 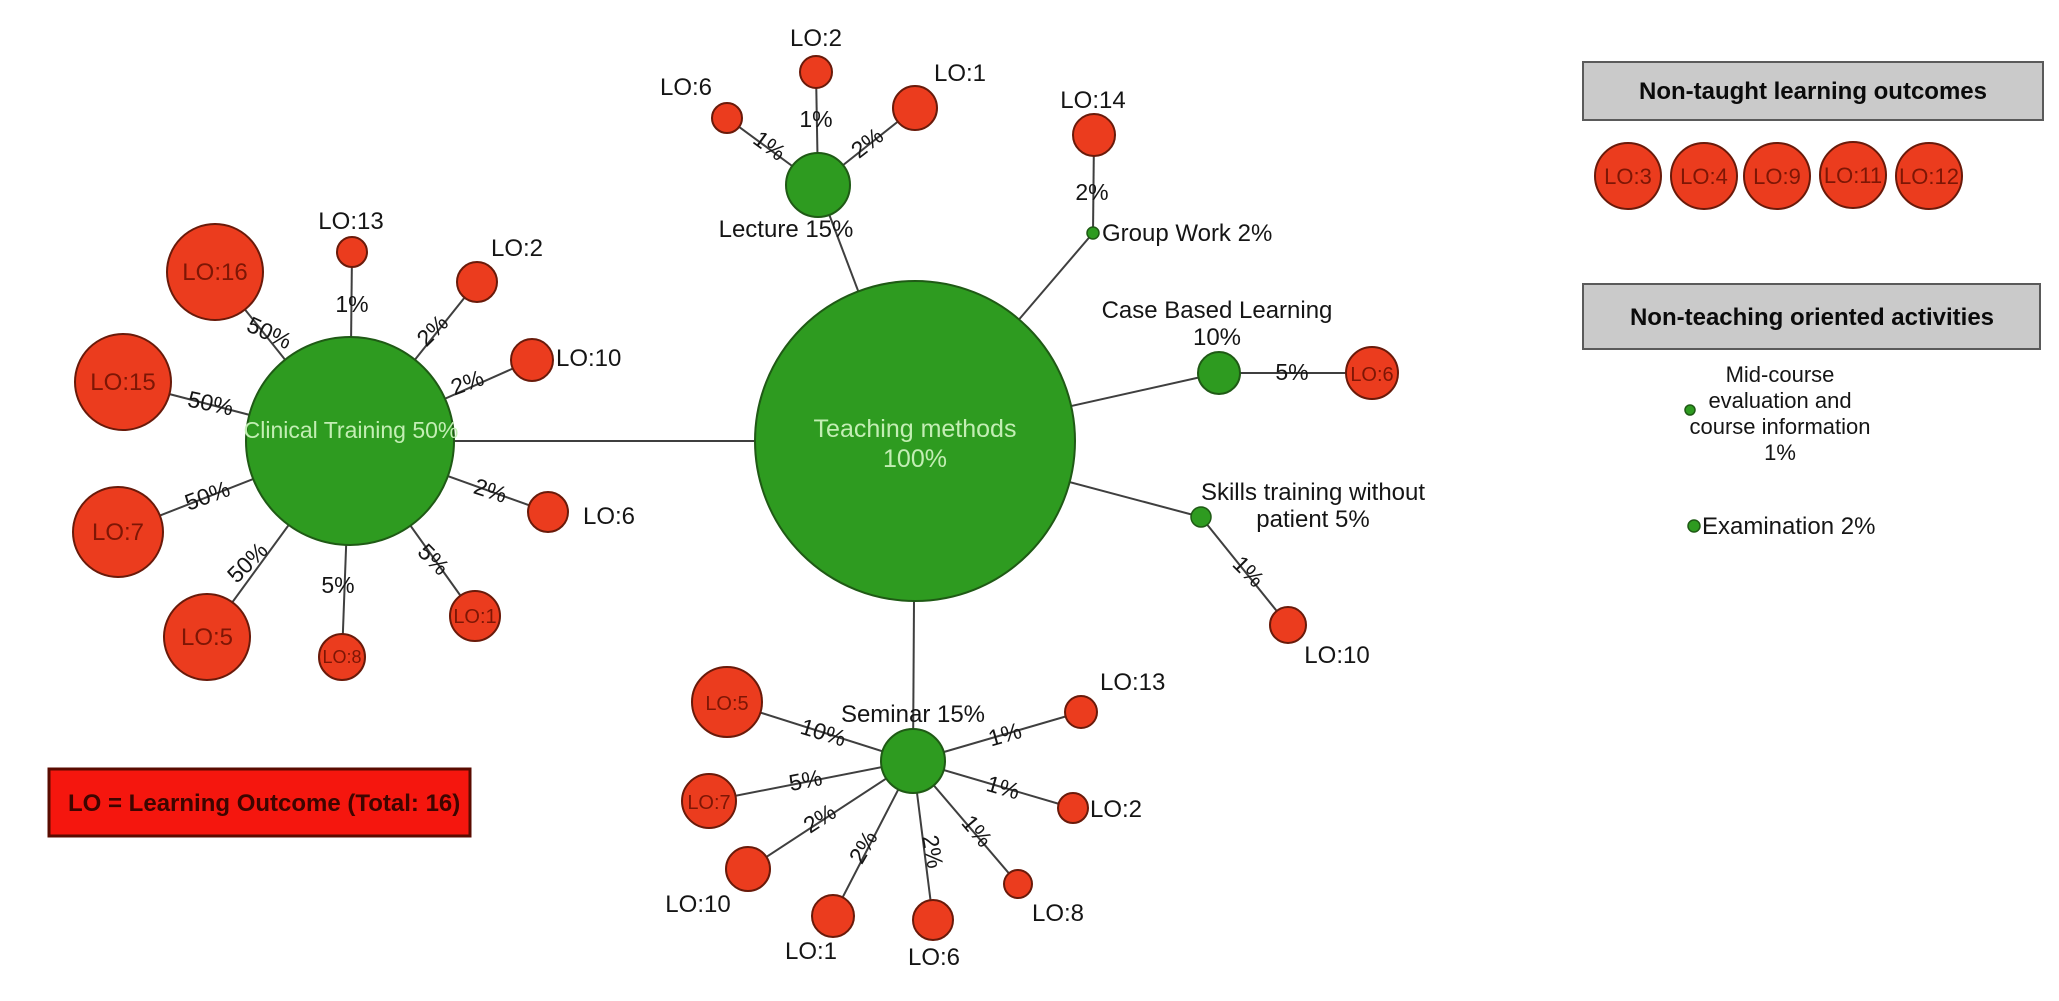 I want to click on clinical-lo1-label: LO:1, so click(x=474, y=617).